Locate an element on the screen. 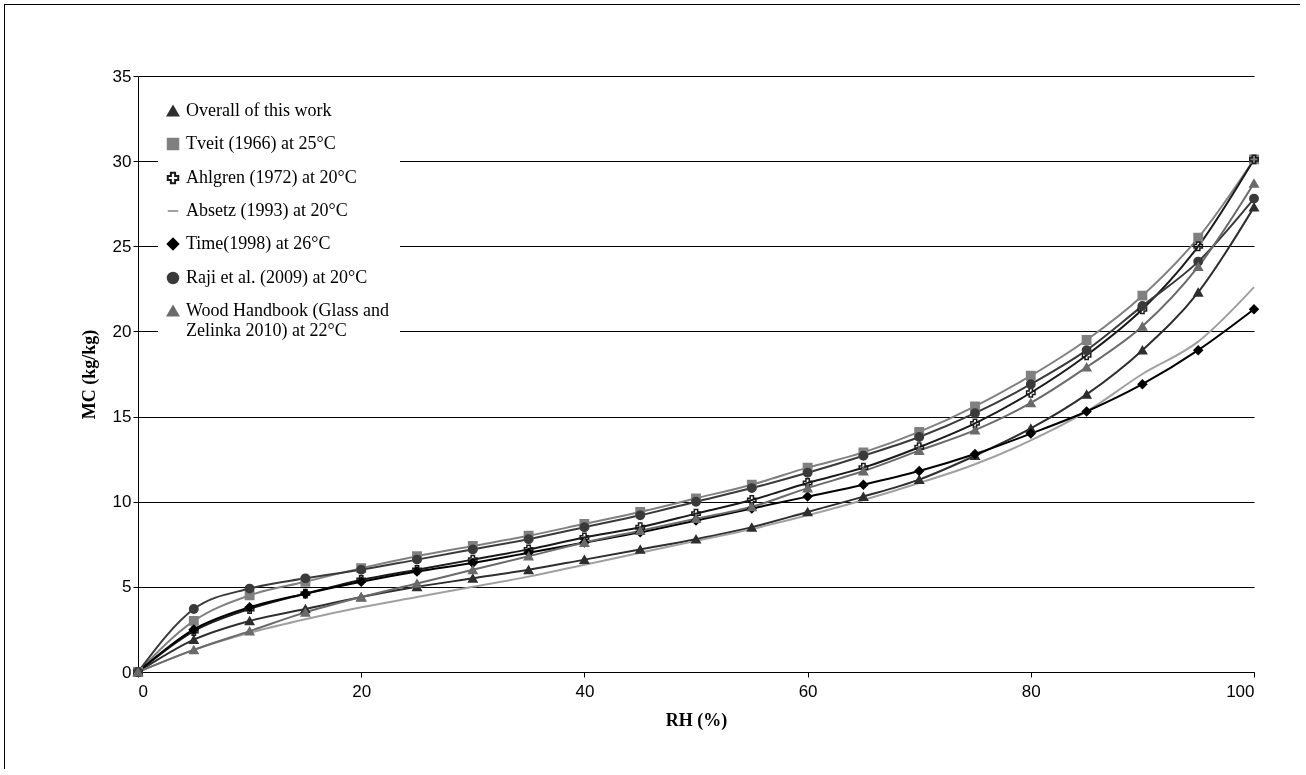 The image size is (1306, 775). y-tick-label: 0 is located at coordinates (127, 672).